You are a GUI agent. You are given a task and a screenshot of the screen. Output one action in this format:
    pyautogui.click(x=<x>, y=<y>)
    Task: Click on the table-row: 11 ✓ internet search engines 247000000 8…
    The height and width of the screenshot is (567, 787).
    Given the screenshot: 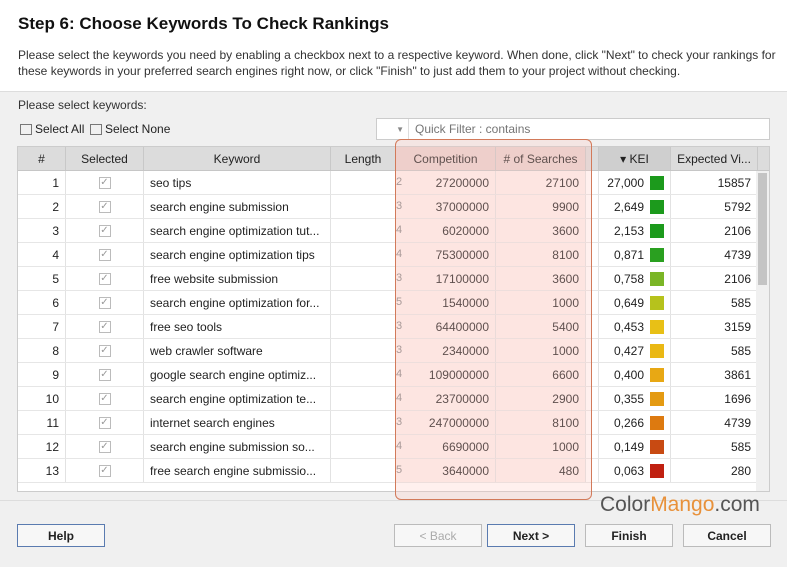 What is the action you would take?
    pyautogui.click(x=393, y=423)
    